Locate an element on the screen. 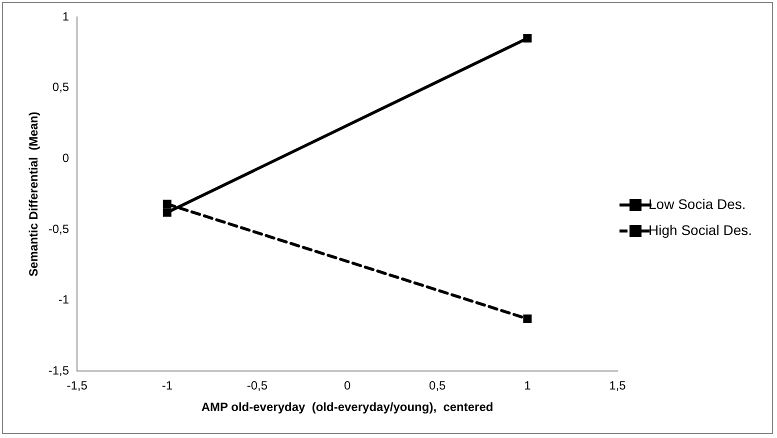 The width and height of the screenshot is (777, 438). y-axis-title: Semantic Differential (Mean) is located at coordinates (33, 194).